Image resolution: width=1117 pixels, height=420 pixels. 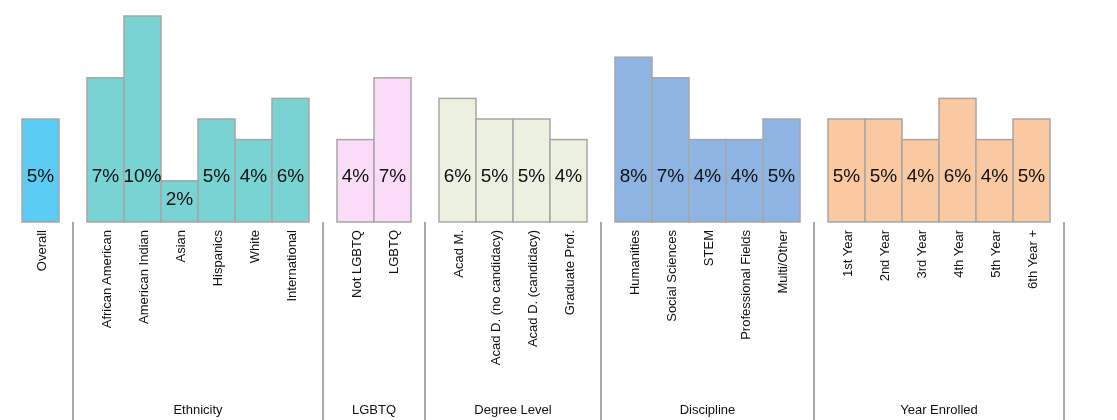 I want to click on x-tick-label: Humanities, so click(x=634, y=262).